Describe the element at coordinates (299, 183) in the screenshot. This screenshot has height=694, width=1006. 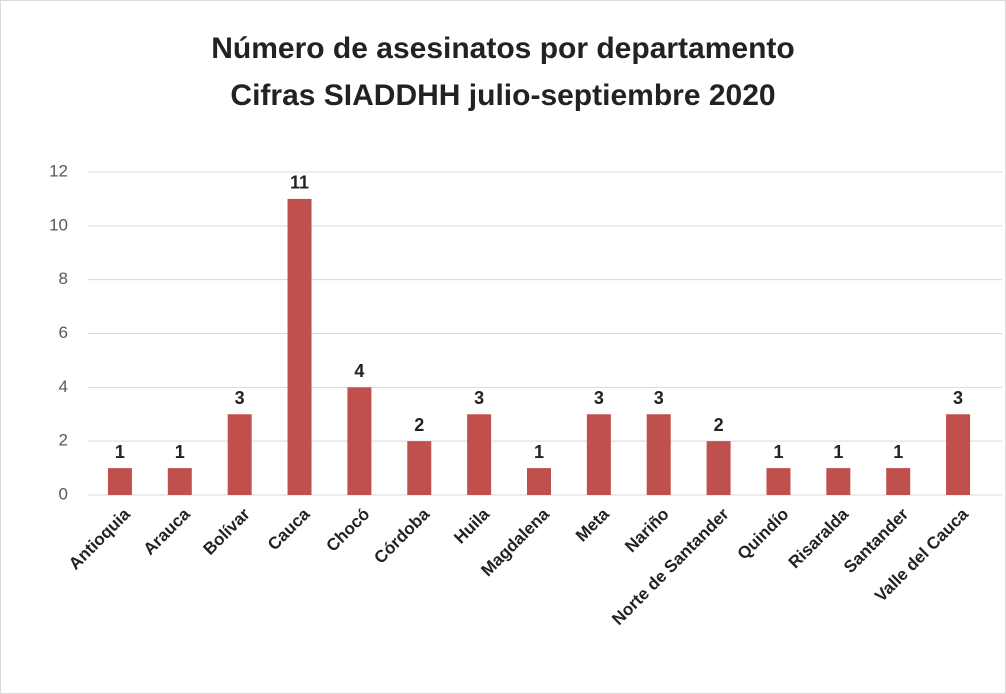
I see `data-label: 11` at that location.